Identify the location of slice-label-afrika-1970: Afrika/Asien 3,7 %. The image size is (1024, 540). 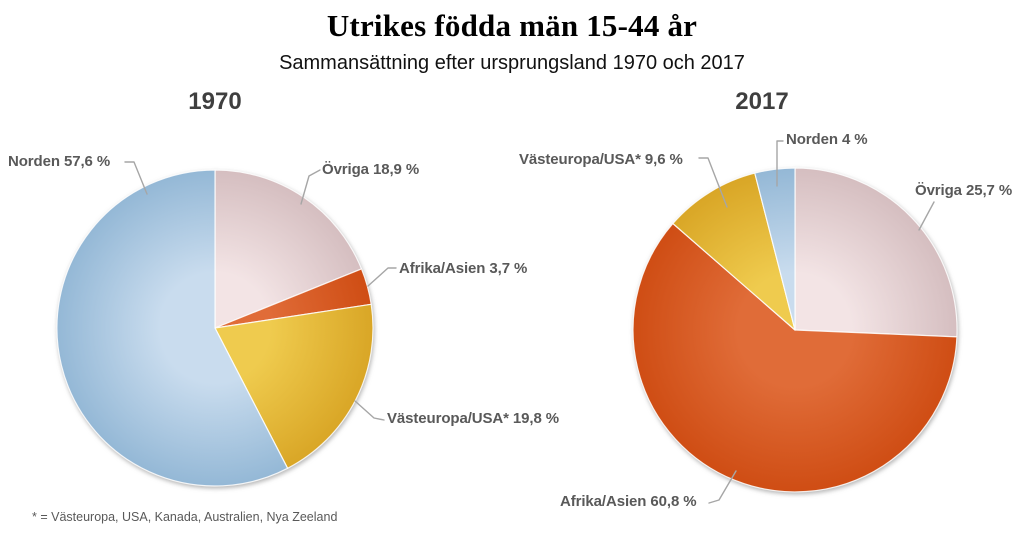
(463, 268).